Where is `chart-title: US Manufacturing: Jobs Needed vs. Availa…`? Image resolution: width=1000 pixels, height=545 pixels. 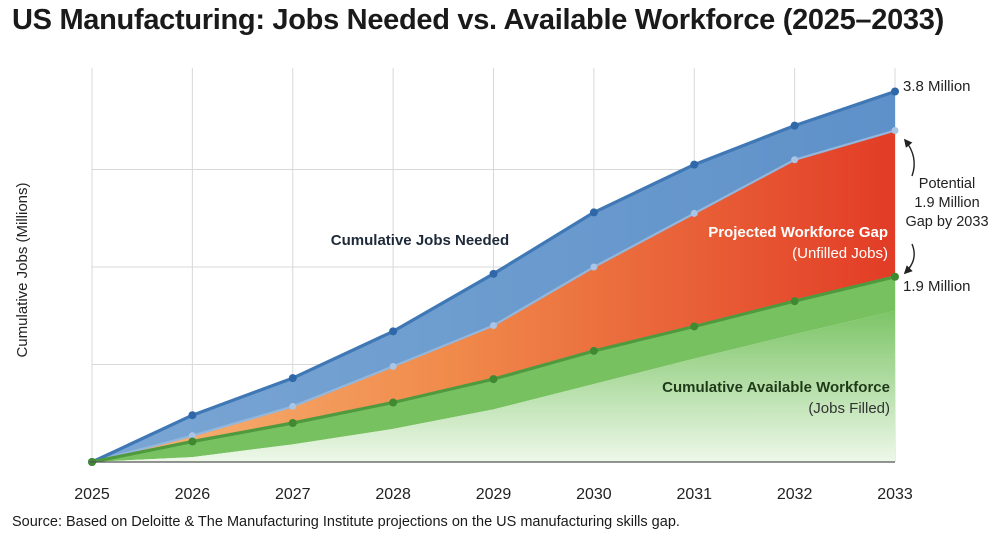
chart-title: US Manufacturing: Jobs Needed vs. Availa… is located at coordinates (478, 20).